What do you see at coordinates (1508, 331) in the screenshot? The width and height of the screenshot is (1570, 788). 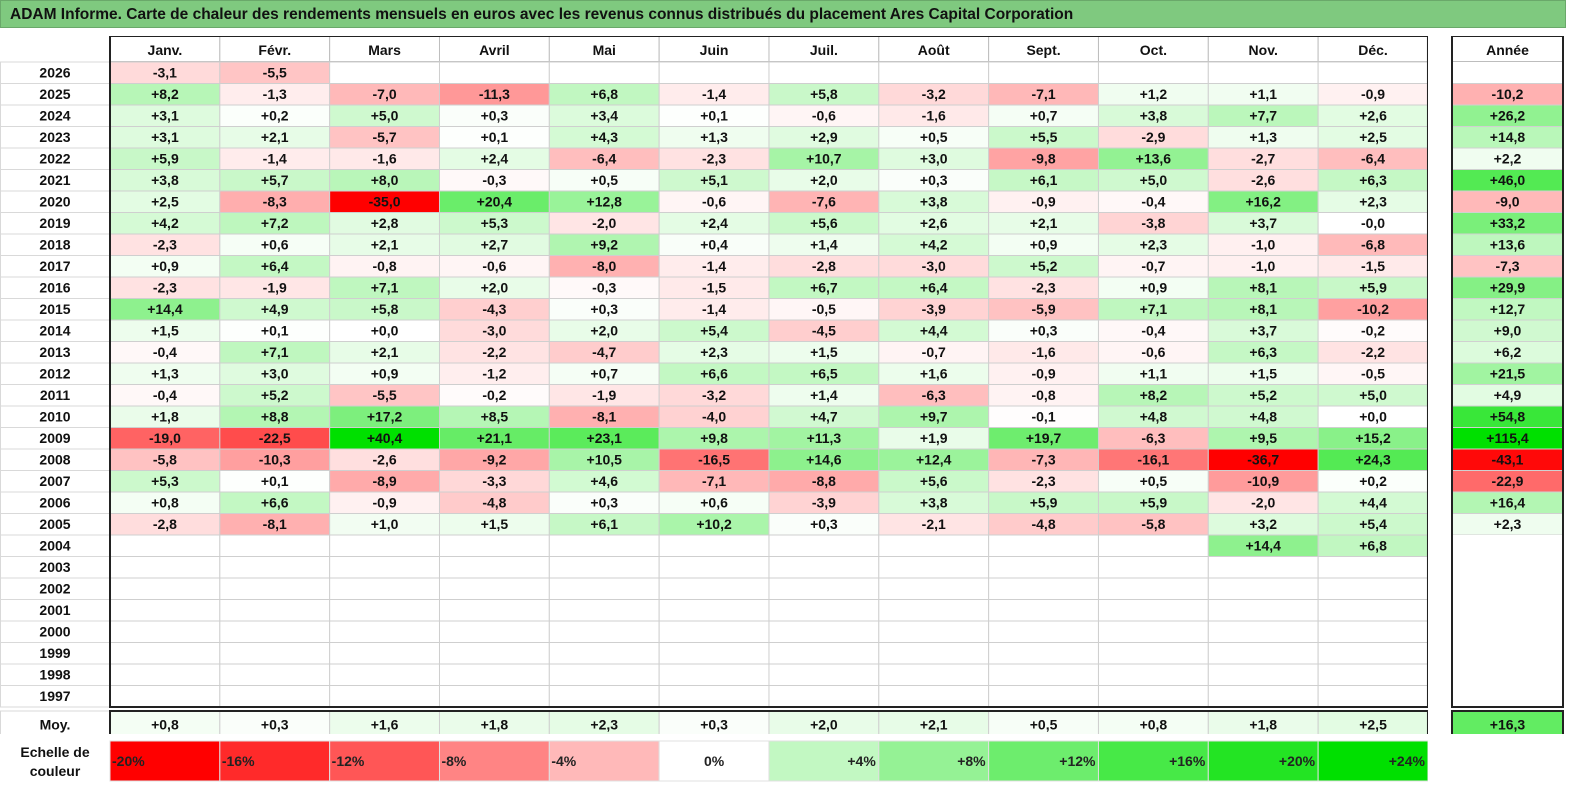 I see `annual-value: +9,0` at bounding box center [1508, 331].